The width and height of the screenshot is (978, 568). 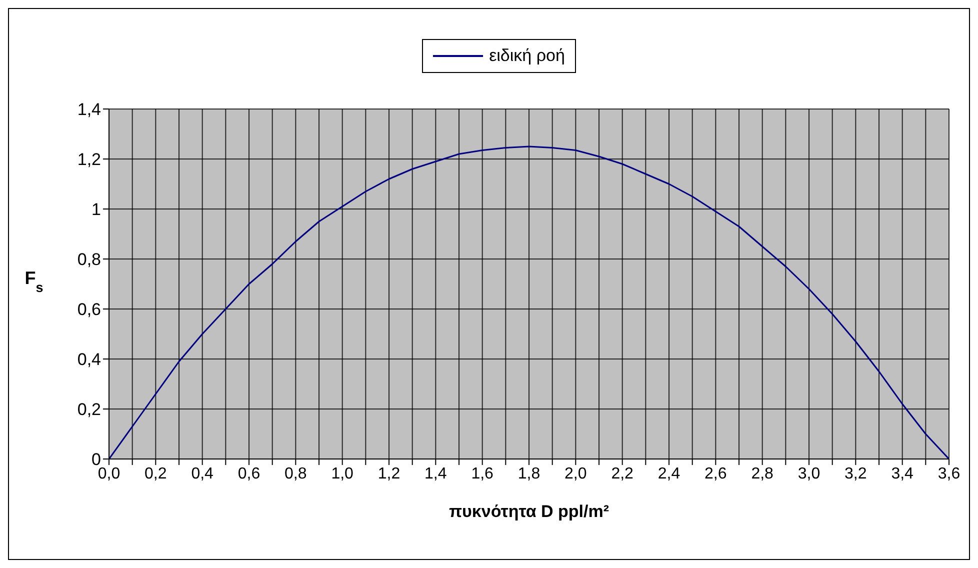 I want to click on x-tick-label: 2,4, so click(x=669, y=473).